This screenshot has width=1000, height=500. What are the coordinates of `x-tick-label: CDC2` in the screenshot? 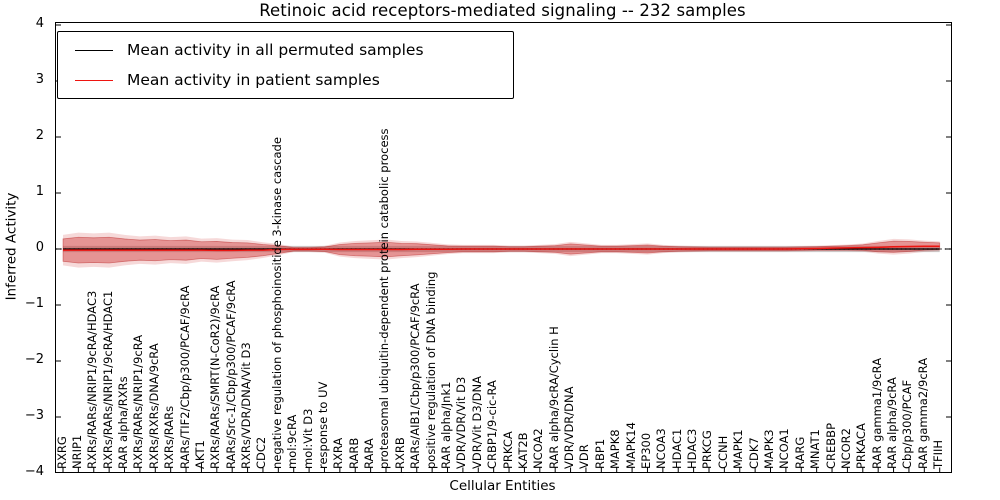 It's located at (261, 452).